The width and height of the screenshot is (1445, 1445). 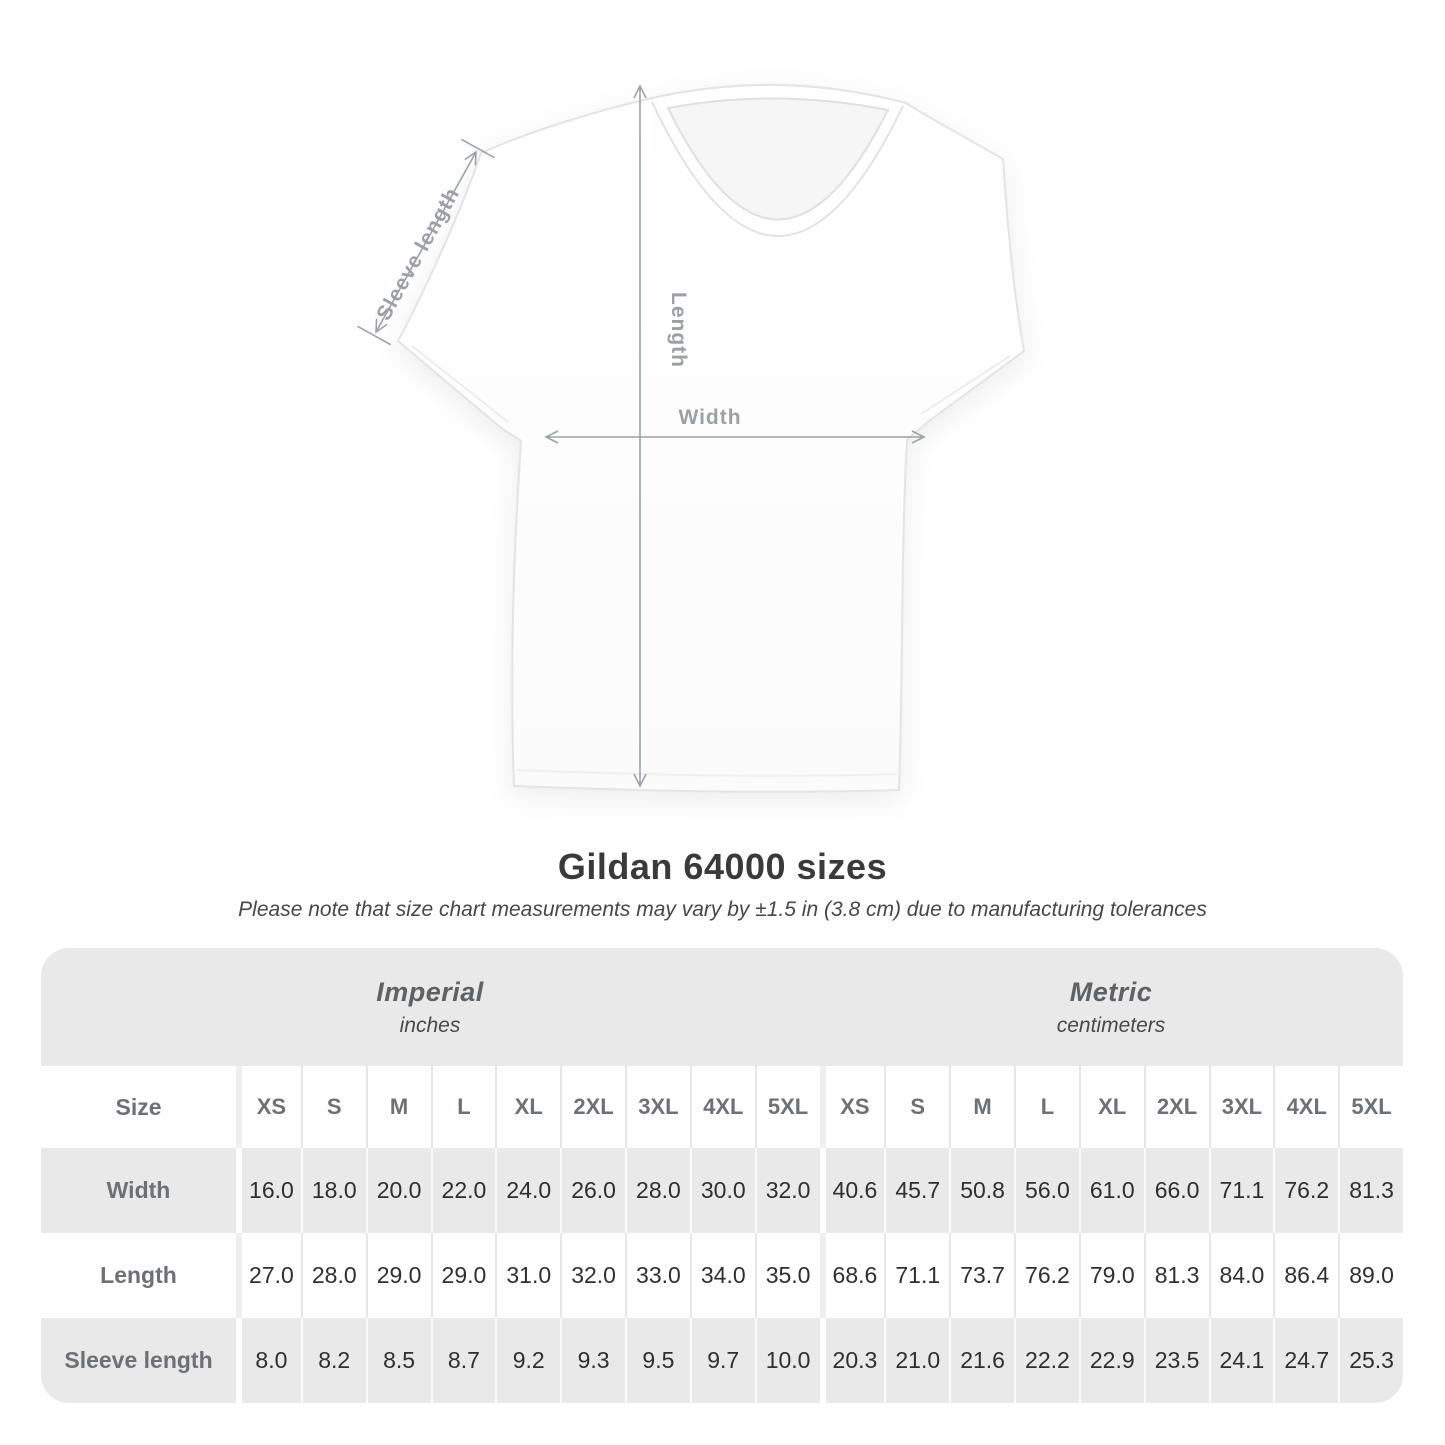 I want to click on value-cell: 35.0, so click(x=787, y=1275).